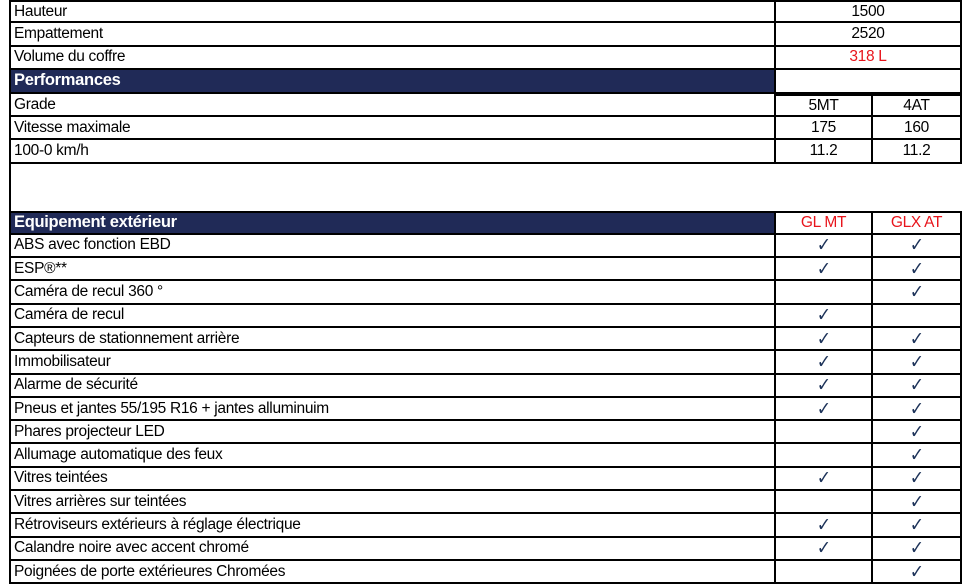 This screenshot has width=970, height=584. Describe the element at coordinates (391, 152) in the screenshot. I see `row-label: 100-0 km/h` at that location.